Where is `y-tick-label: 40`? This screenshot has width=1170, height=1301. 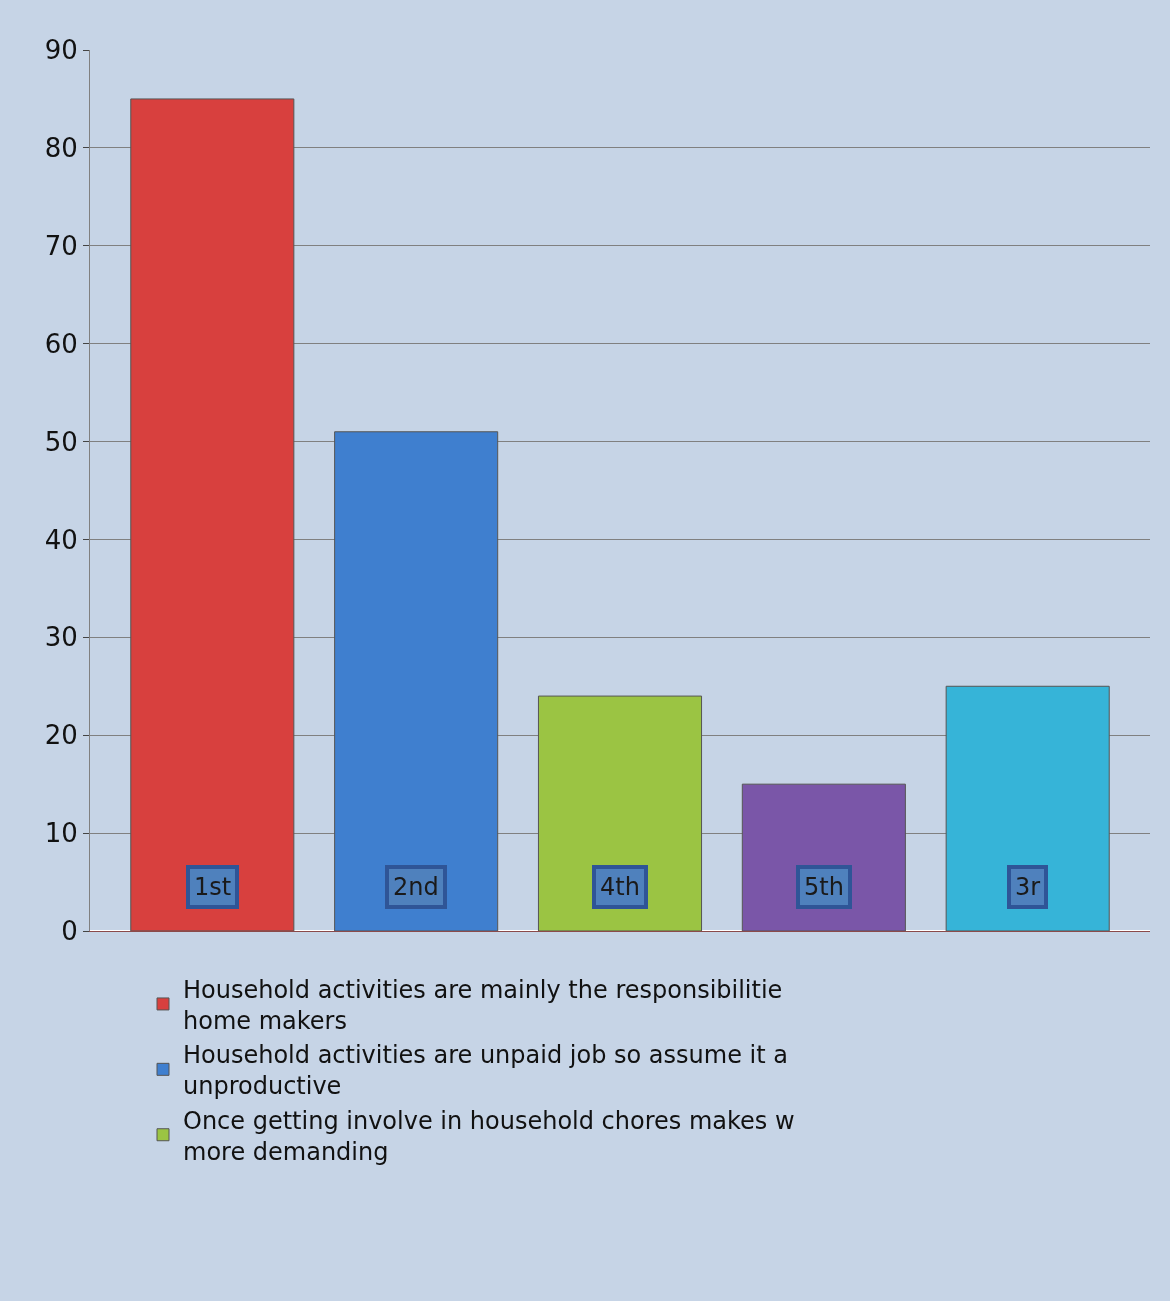
y-tick-label: 40 is located at coordinates (61, 539).